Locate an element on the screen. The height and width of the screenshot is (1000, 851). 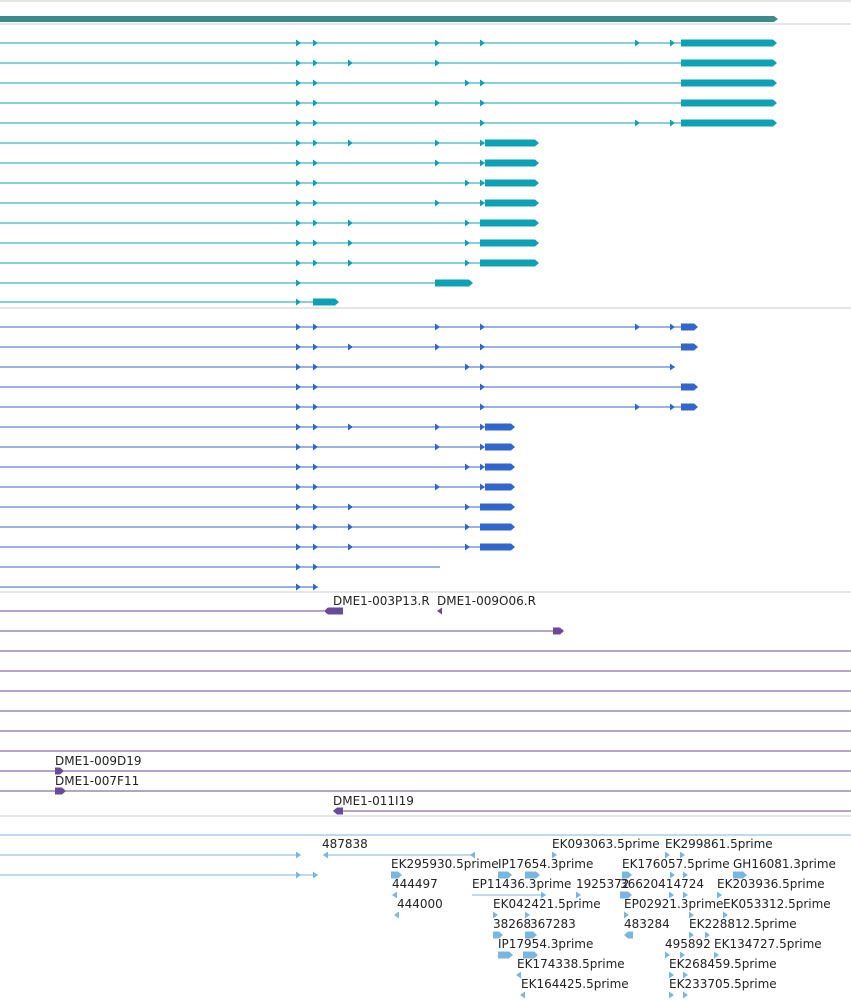
est-label: 36620414724 is located at coordinates (662, 884).